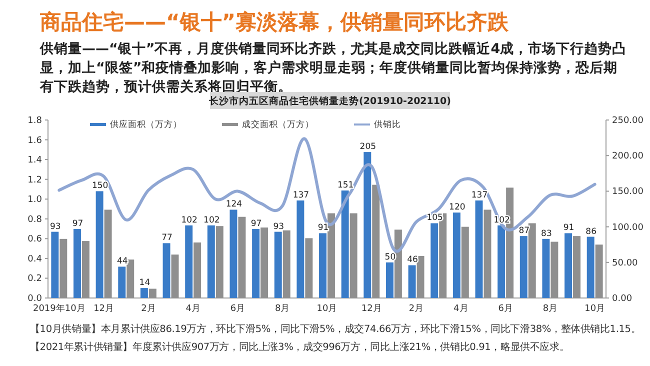 This screenshot has width=650, height=366. Describe the element at coordinates (234, 205) in the screenshot. I see `data-label: 124` at that location.